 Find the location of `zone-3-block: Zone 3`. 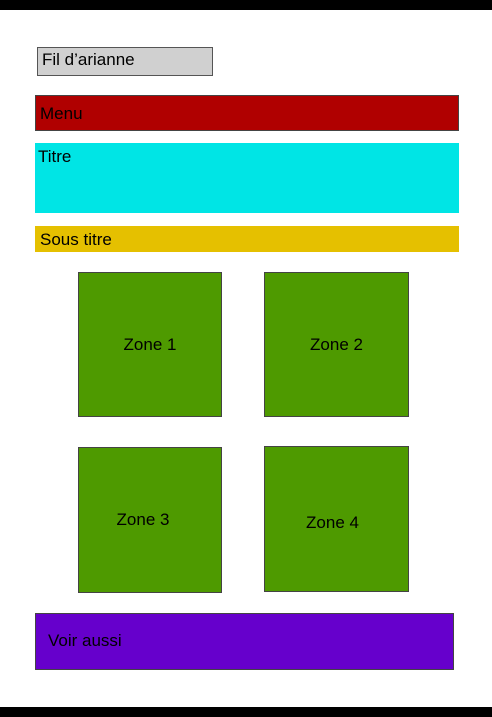

zone-3-block: Zone 3 is located at coordinates (150, 520).